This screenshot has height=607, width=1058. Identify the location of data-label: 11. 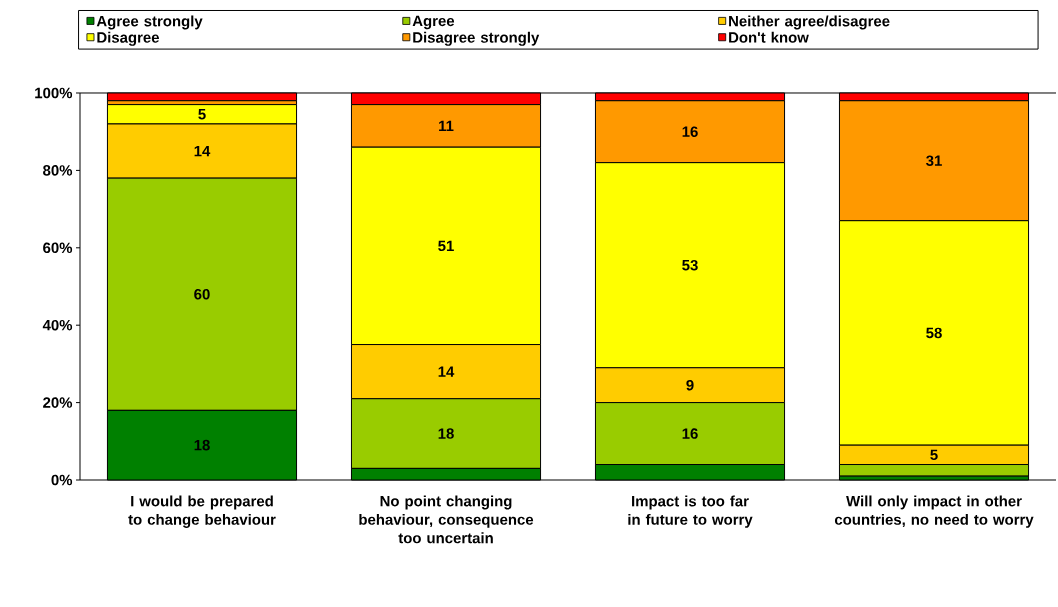
(446, 126).